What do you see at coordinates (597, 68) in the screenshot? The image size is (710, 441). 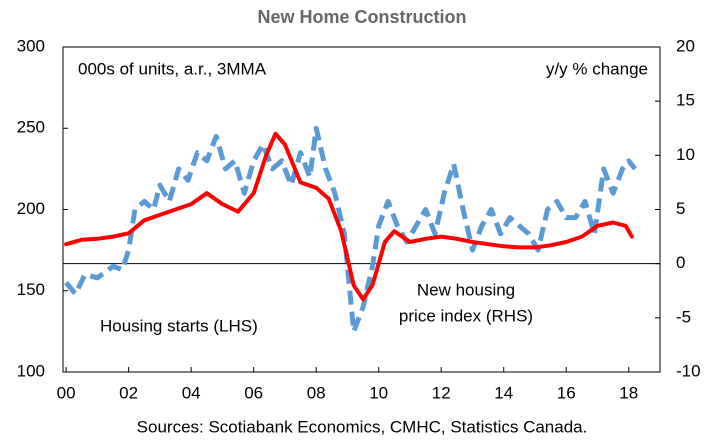 I see `annotation: y/y % change` at bounding box center [597, 68].